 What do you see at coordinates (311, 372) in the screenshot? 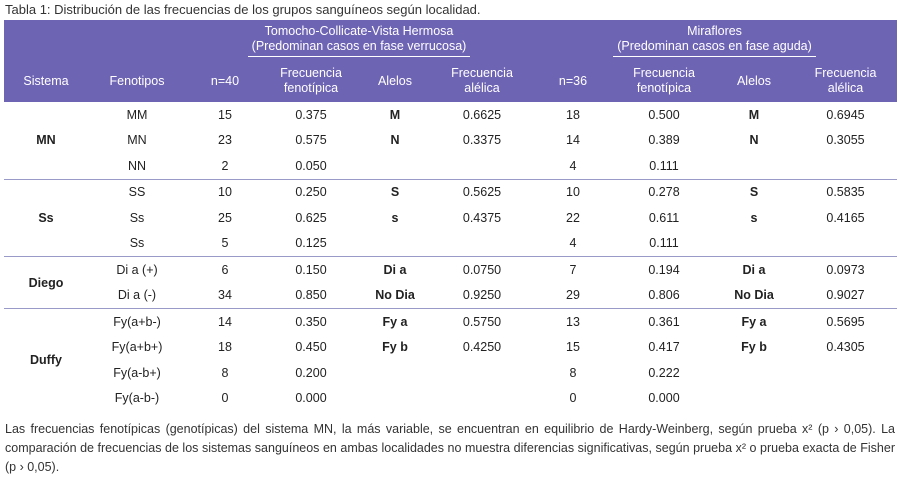
I see `phenotypic-freq-loc1-cell: 0.200` at bounding box center [311, 372].